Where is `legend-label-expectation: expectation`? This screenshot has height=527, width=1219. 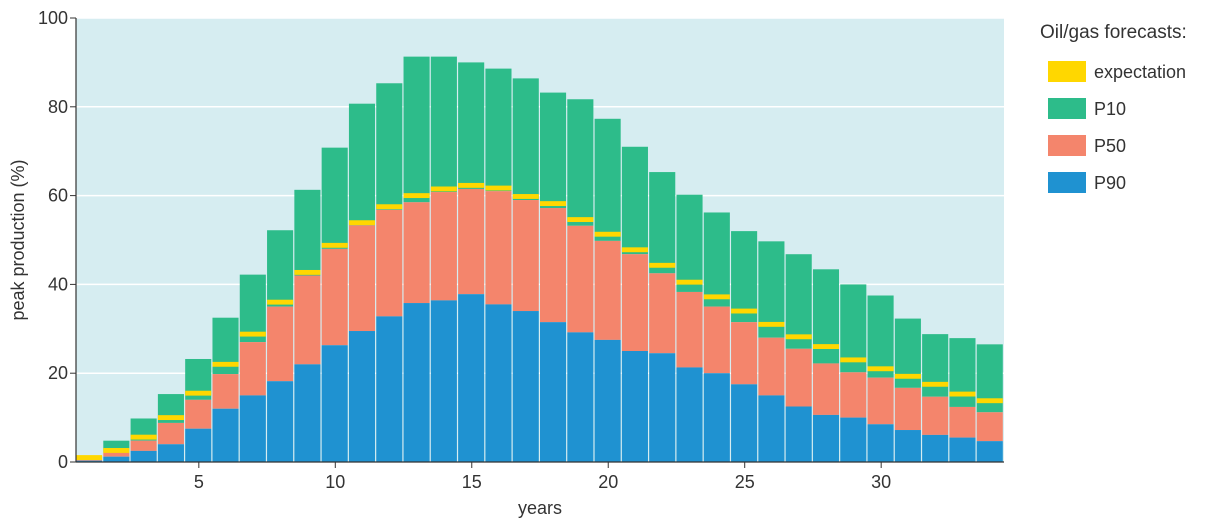
legend-label-expectation: expectation is located at coordinates (1140, 72).